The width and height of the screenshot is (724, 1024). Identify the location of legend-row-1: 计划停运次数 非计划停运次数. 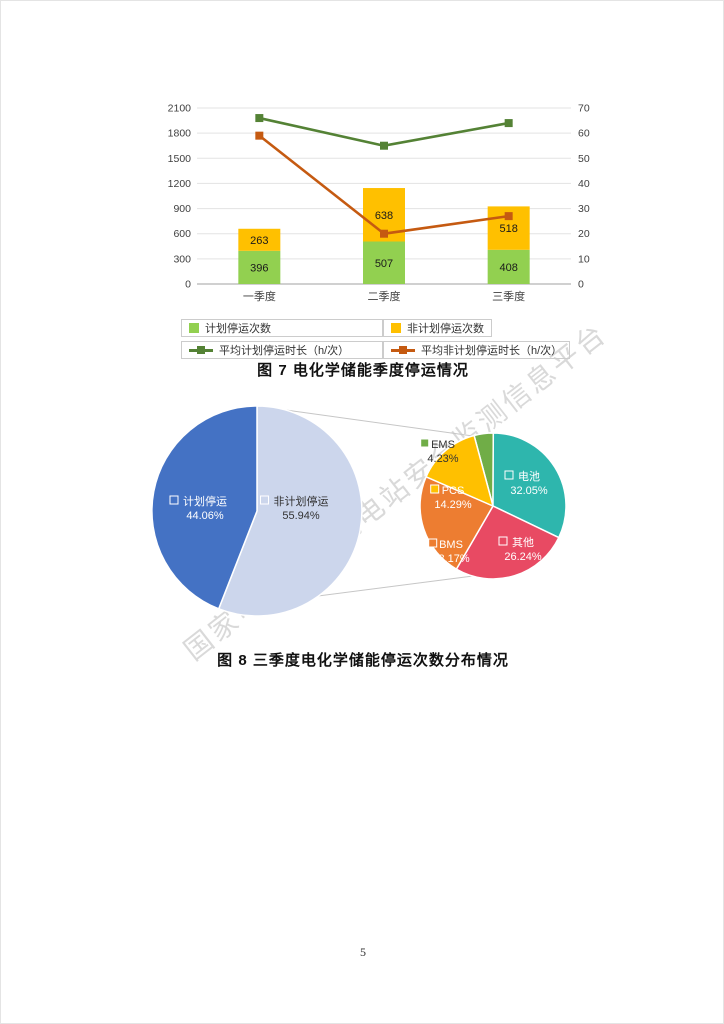
(396, 328).